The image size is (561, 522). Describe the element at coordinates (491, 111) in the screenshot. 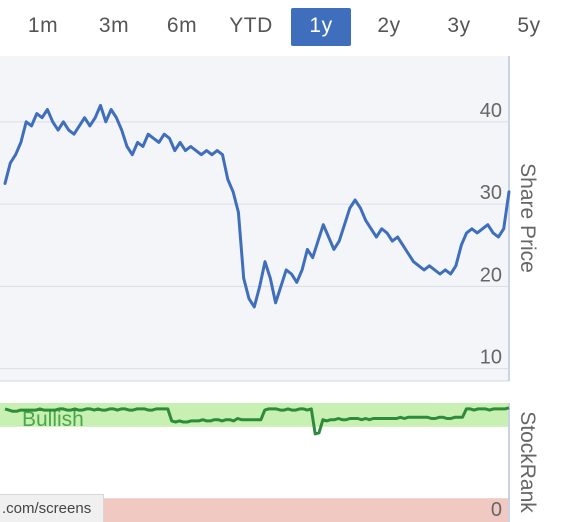

I see `y-tick-label: 40` at that location.